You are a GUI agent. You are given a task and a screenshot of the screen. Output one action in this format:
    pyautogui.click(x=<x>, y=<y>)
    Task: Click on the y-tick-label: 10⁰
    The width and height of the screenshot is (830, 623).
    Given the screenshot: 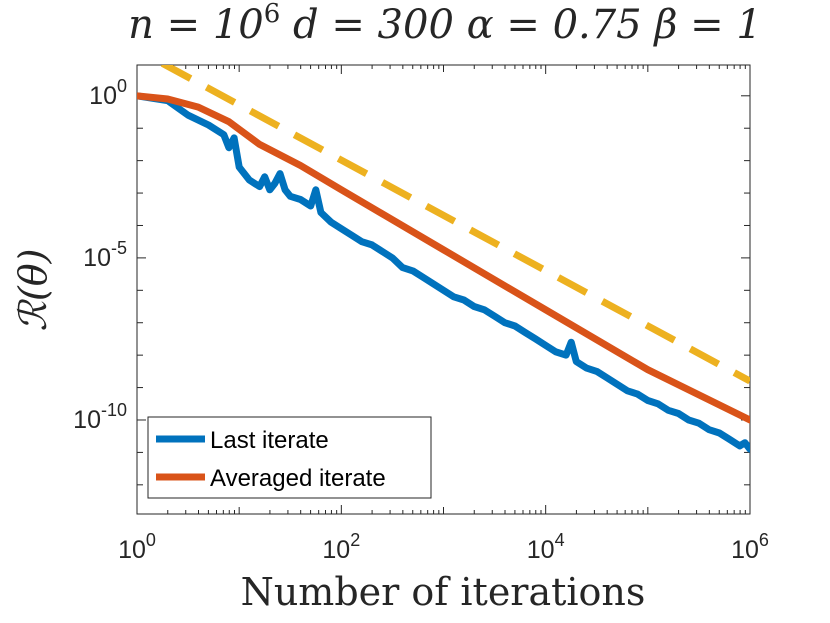 What is the action you would take?
    pyautogui.click(x=108, y=93)
    